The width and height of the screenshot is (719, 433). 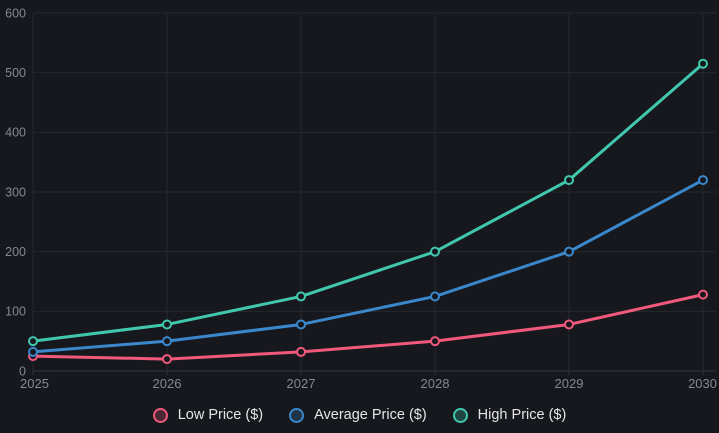 What do you see at coordinates (220, 415) in the screenshot?
I see `legend-item-label: Low Price ($)` at bounding box center [220, 415].